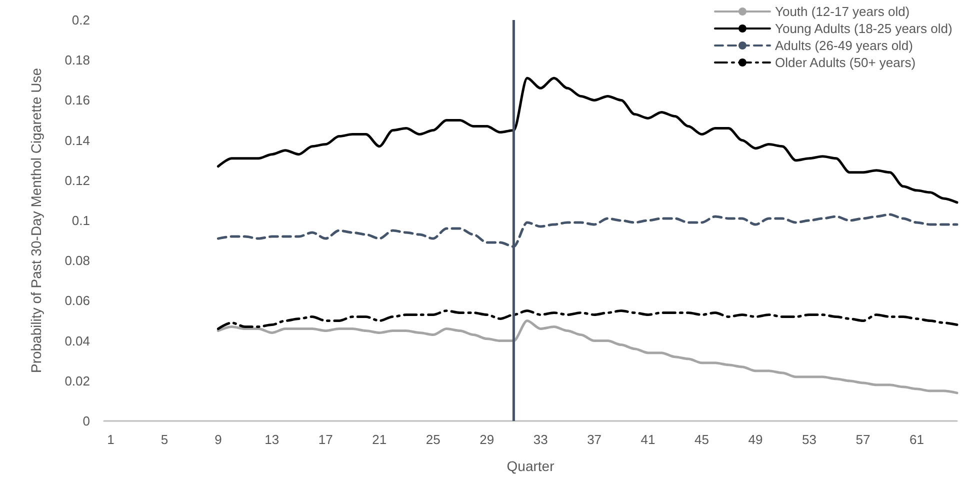  Describe the element at coordinates (487, 439) in the screenshot. I see `x-tick-label: 29` at that location.